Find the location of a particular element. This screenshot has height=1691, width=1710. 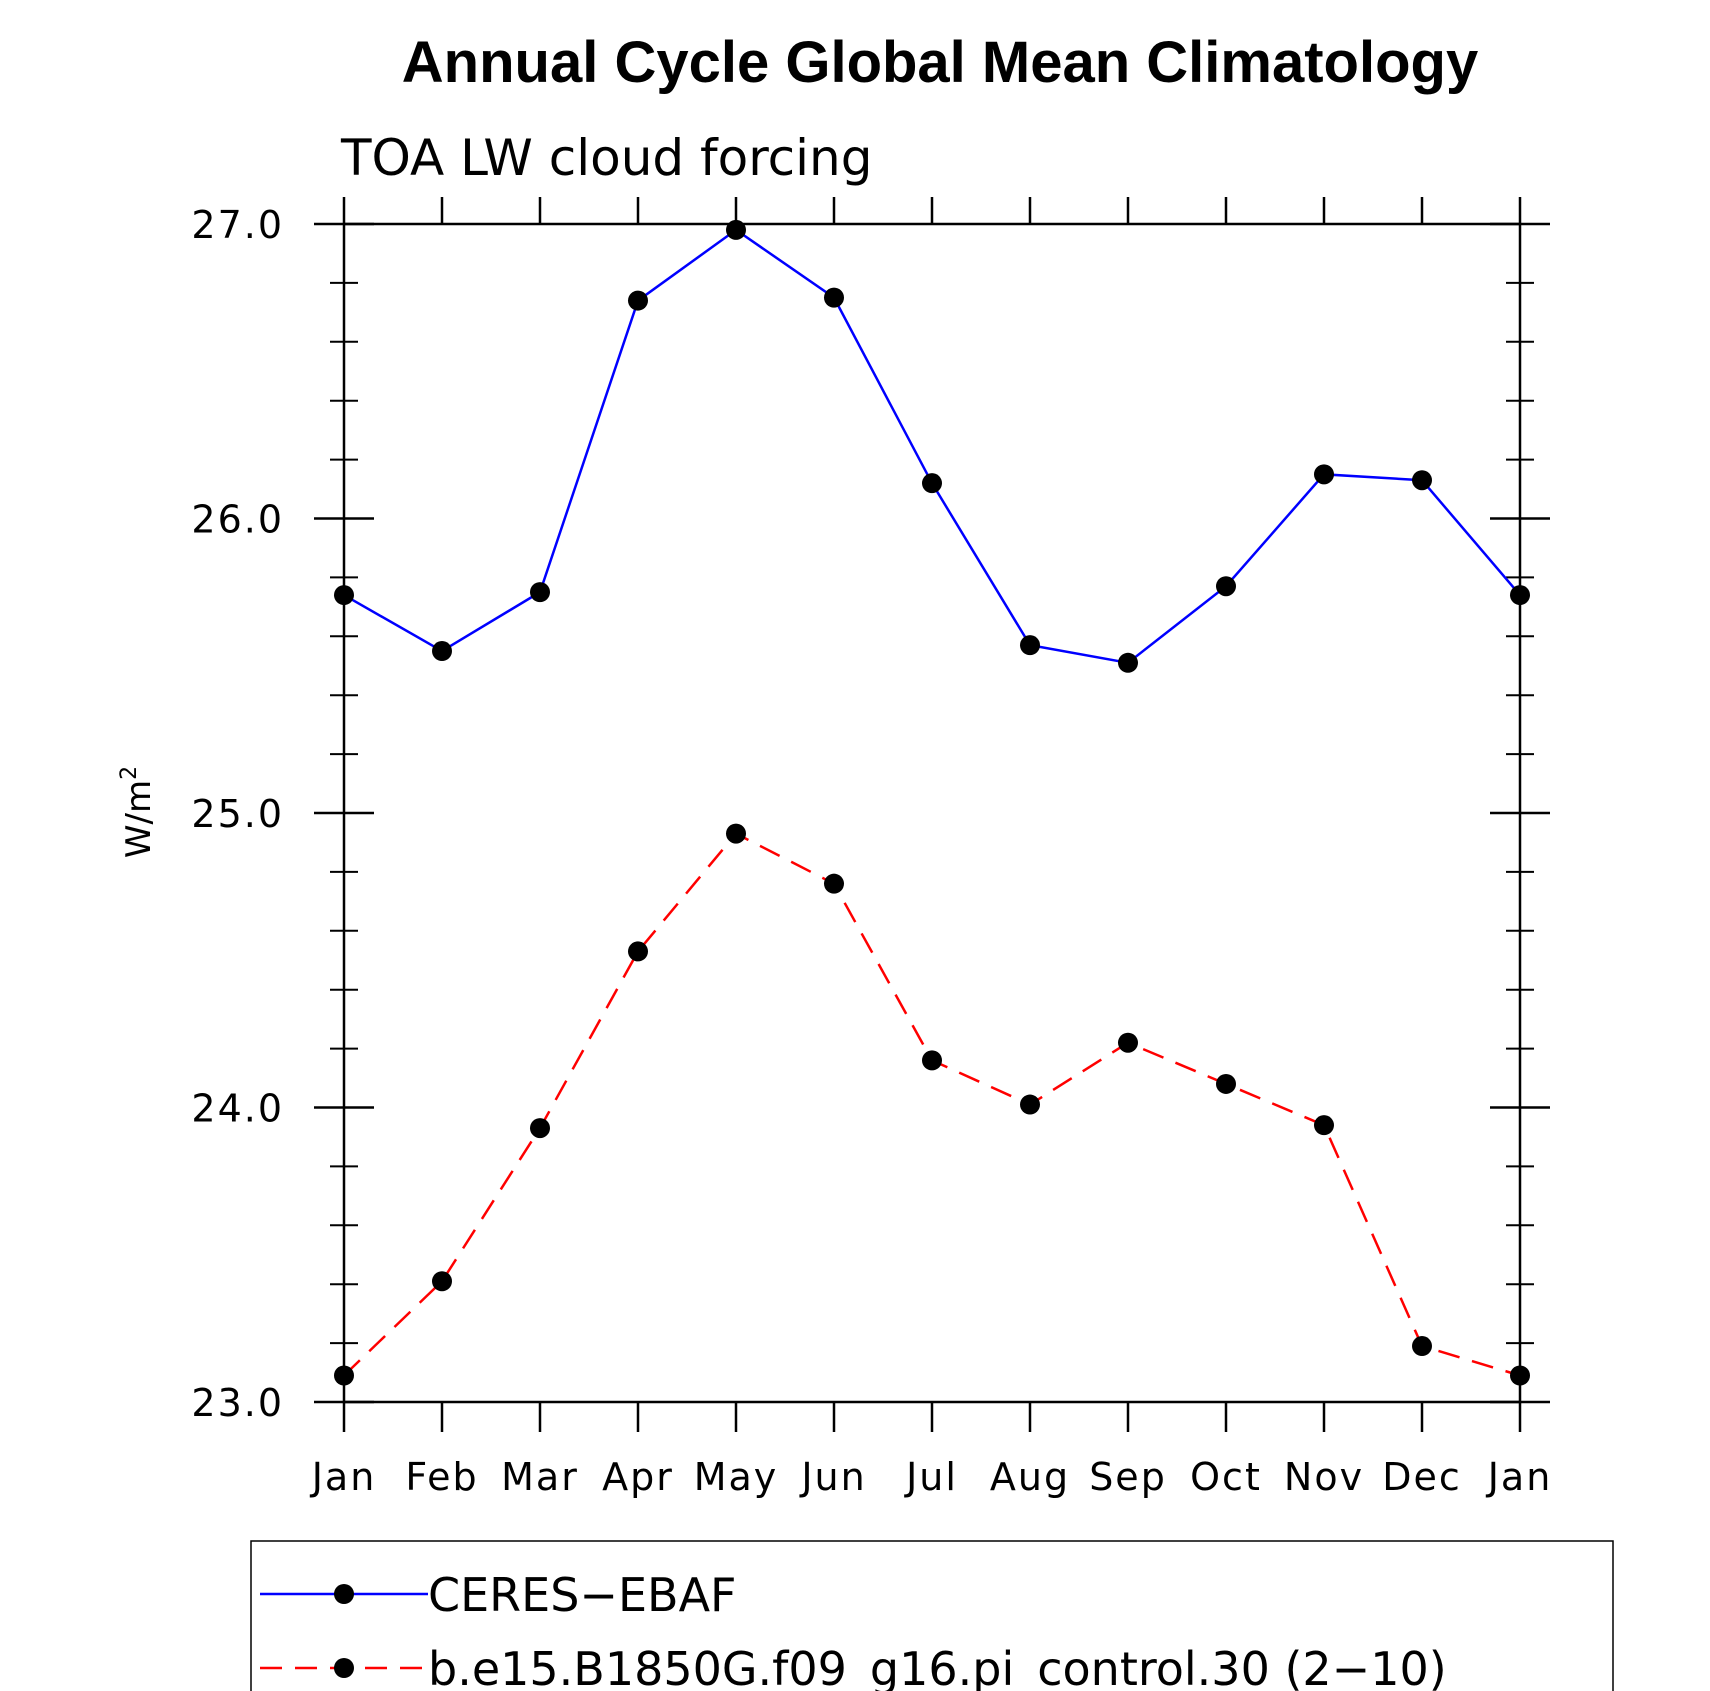

x-tick-label: Sep is located at coordinates (1128, 1477).